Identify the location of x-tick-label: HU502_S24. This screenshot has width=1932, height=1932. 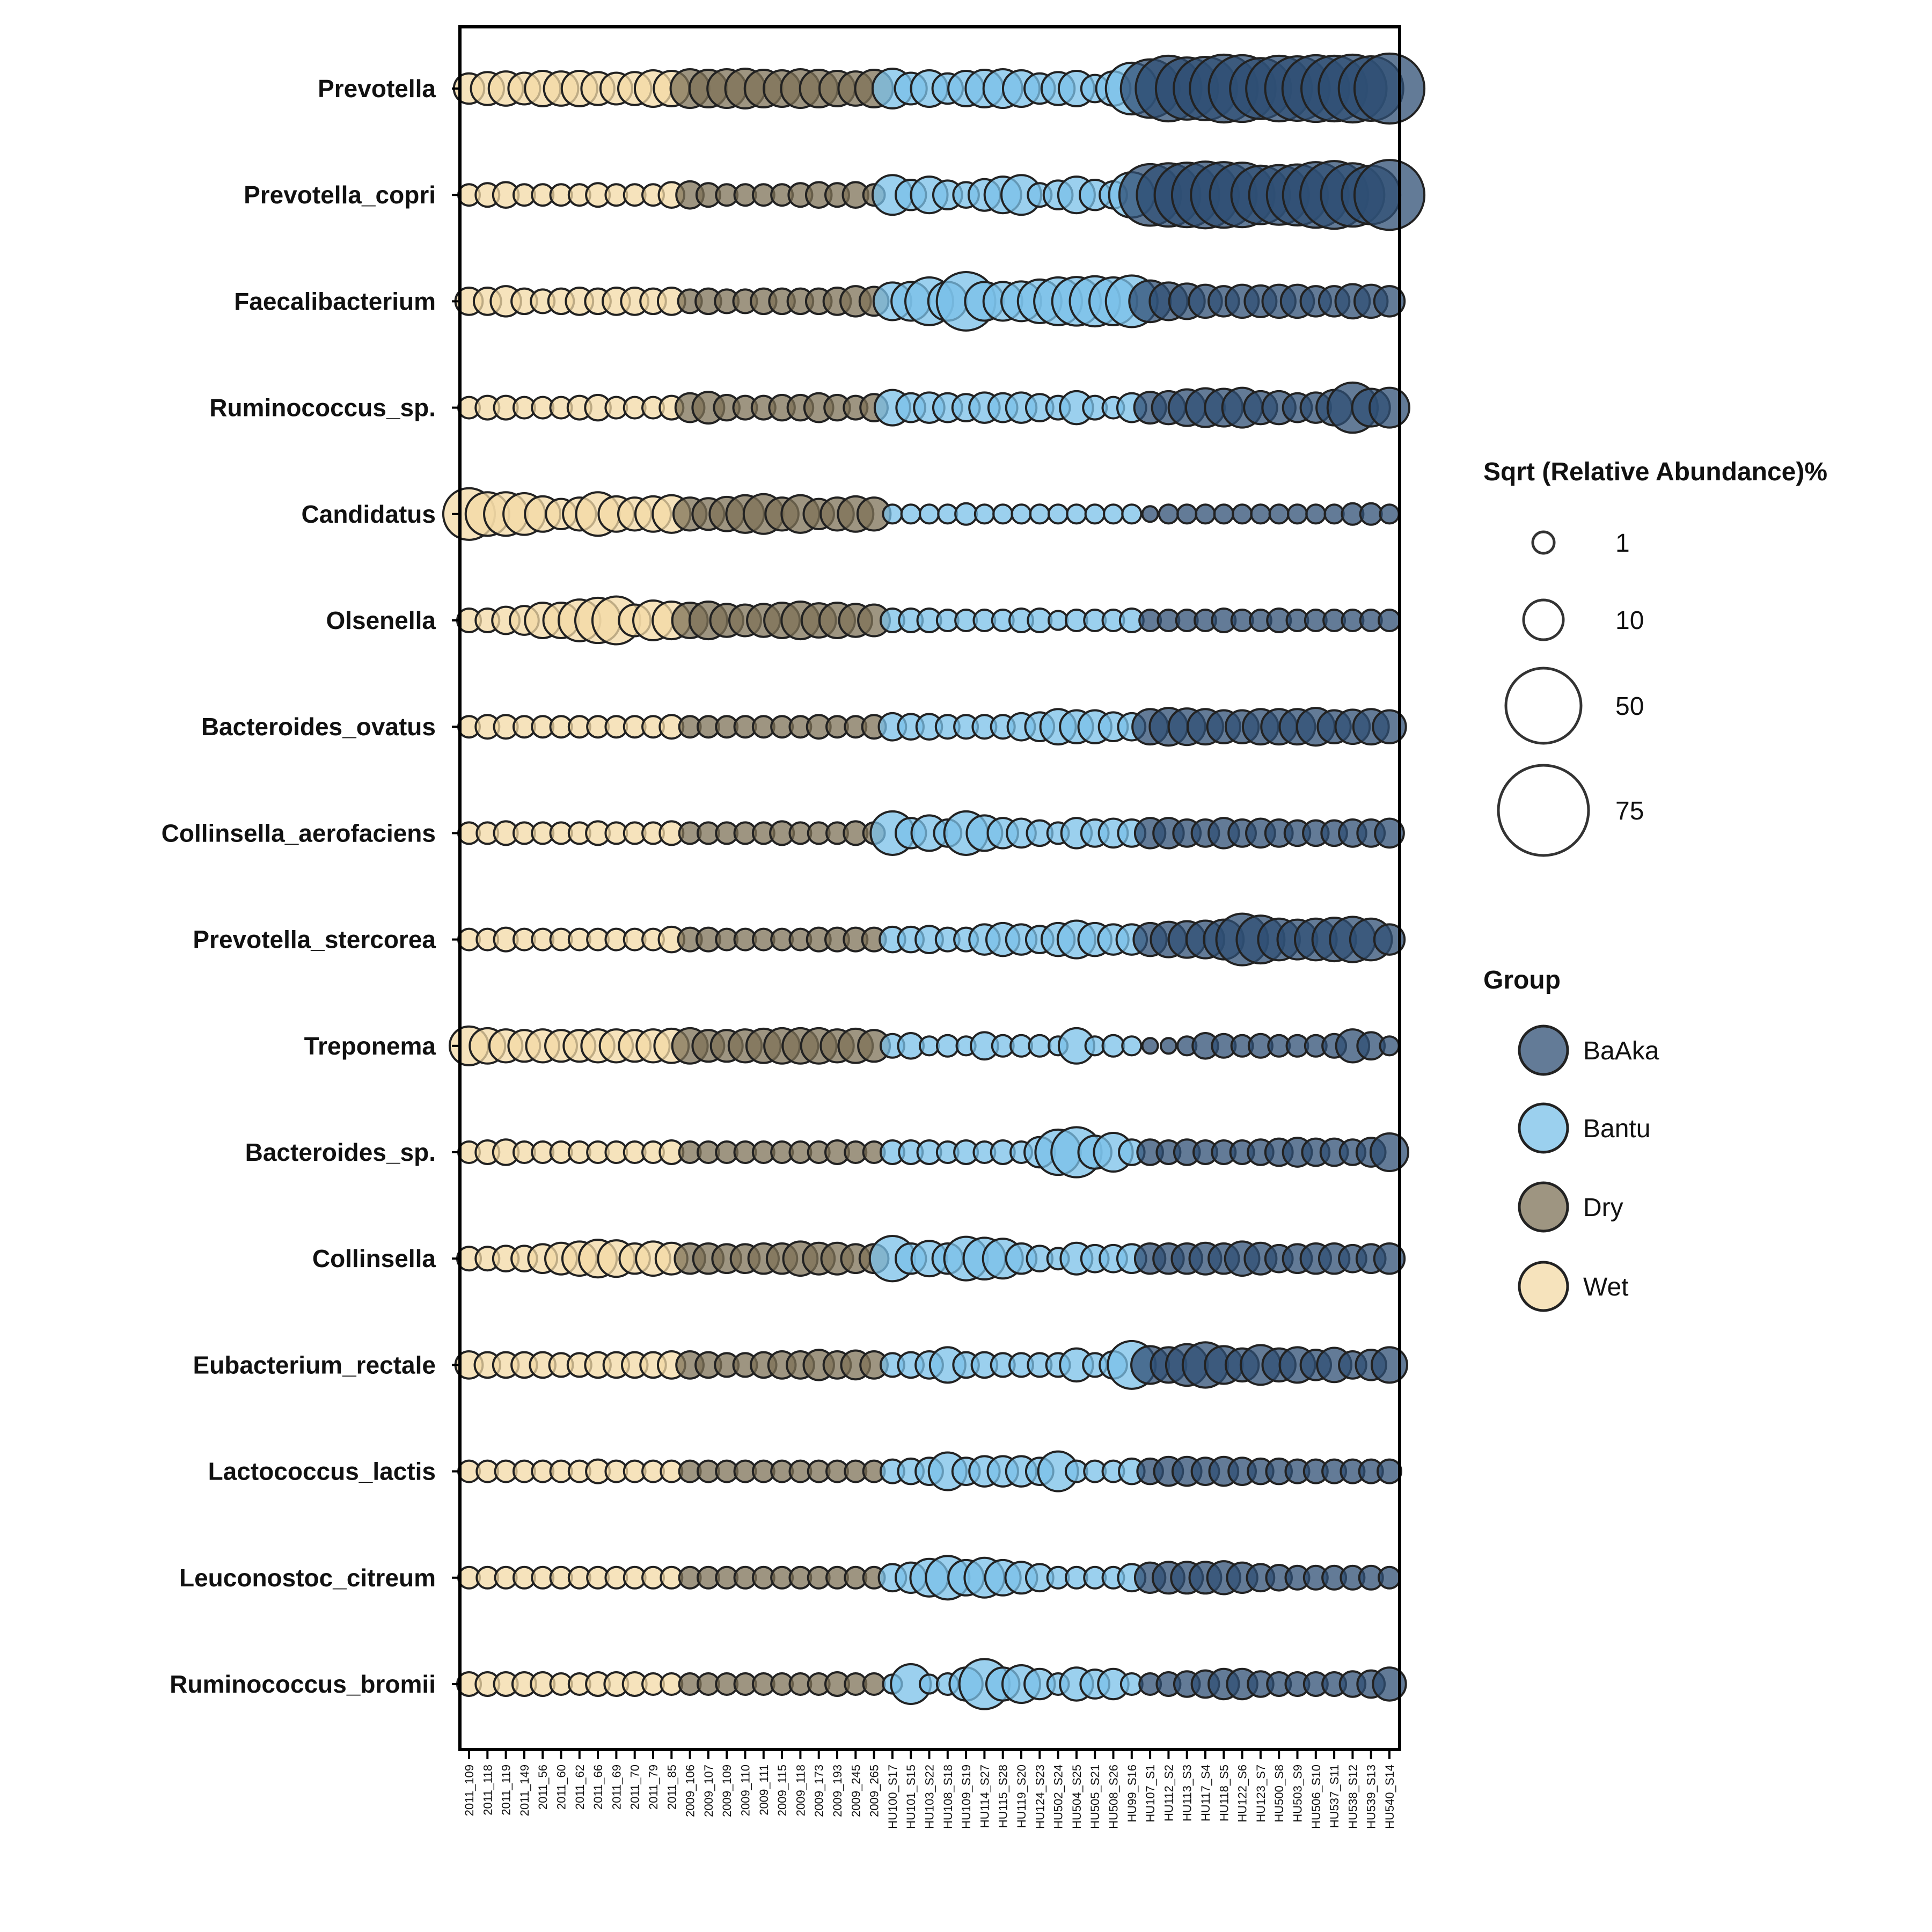
(1058, 1797).